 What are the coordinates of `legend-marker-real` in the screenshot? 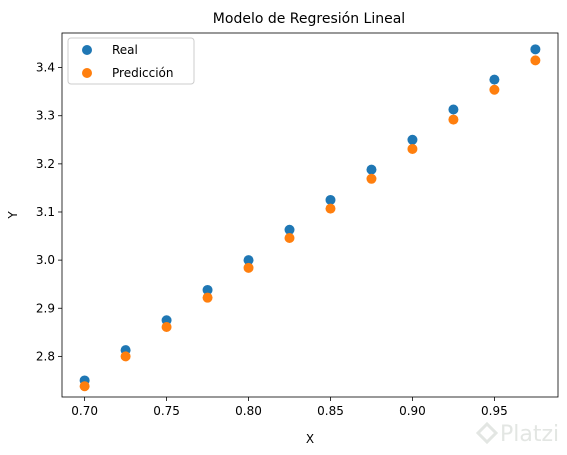 It's located at (87, 50).